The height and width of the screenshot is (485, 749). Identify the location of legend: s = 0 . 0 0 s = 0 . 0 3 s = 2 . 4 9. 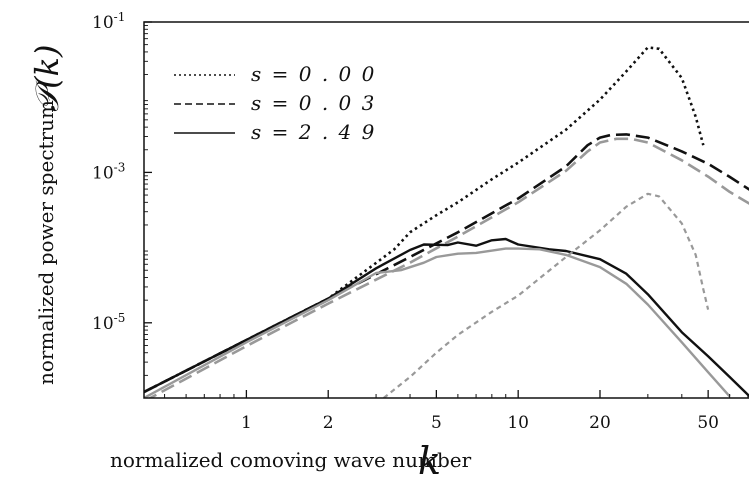
(275, 103).